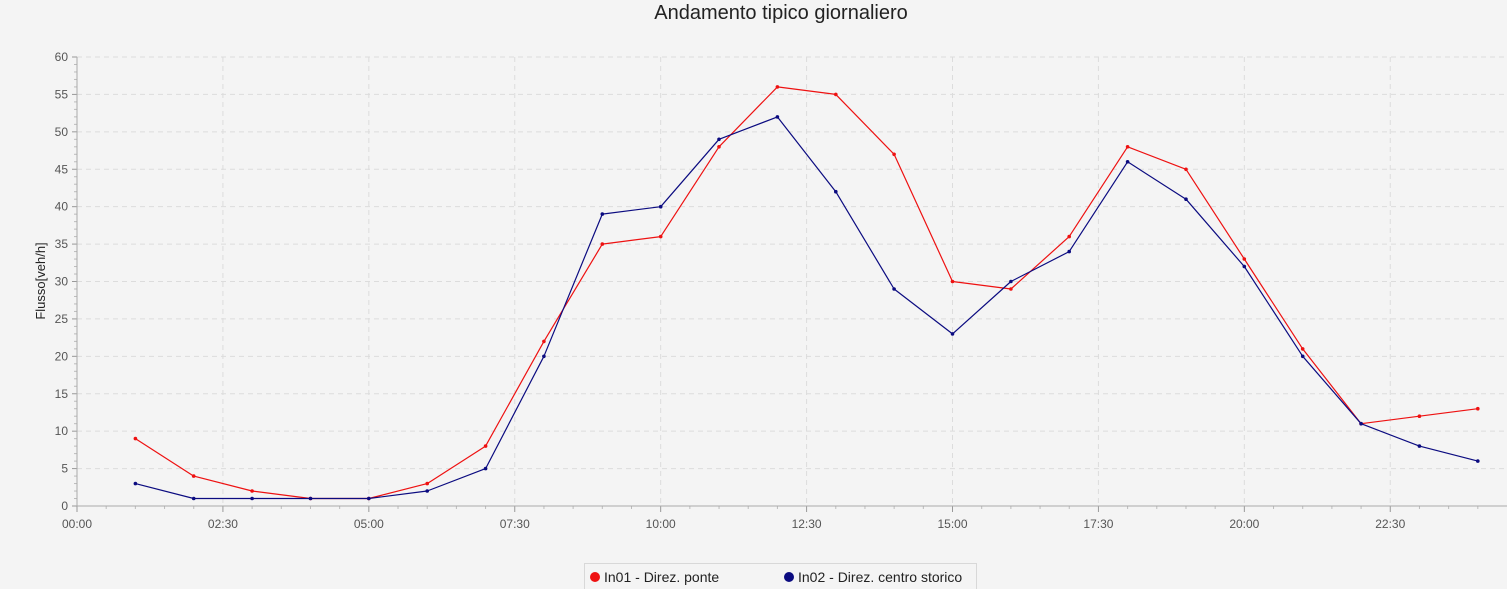 This screenshot has height=589, width=1507. Describe the element at coordinates (62, 319) in the screenshot. I see `y-tick-label: 25` at that location.